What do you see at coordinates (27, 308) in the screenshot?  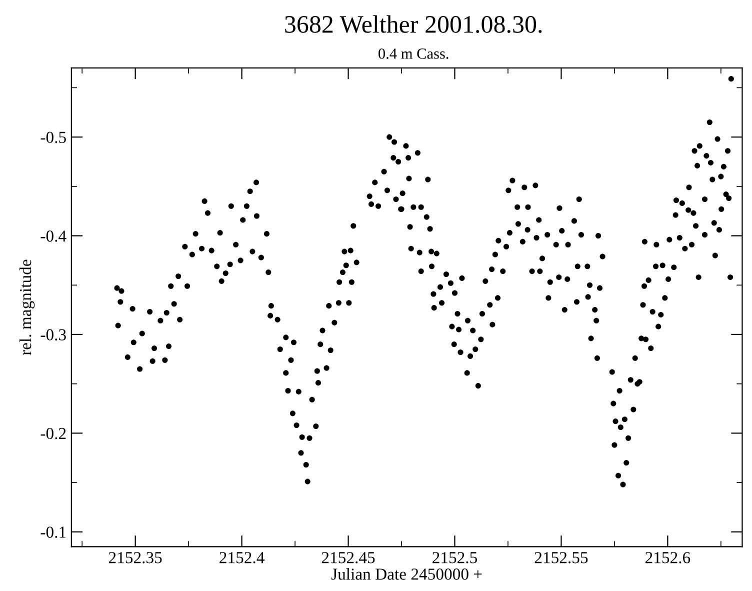 I see `y-axis-title: rel. magnitude` at bounding box center [27, 308].